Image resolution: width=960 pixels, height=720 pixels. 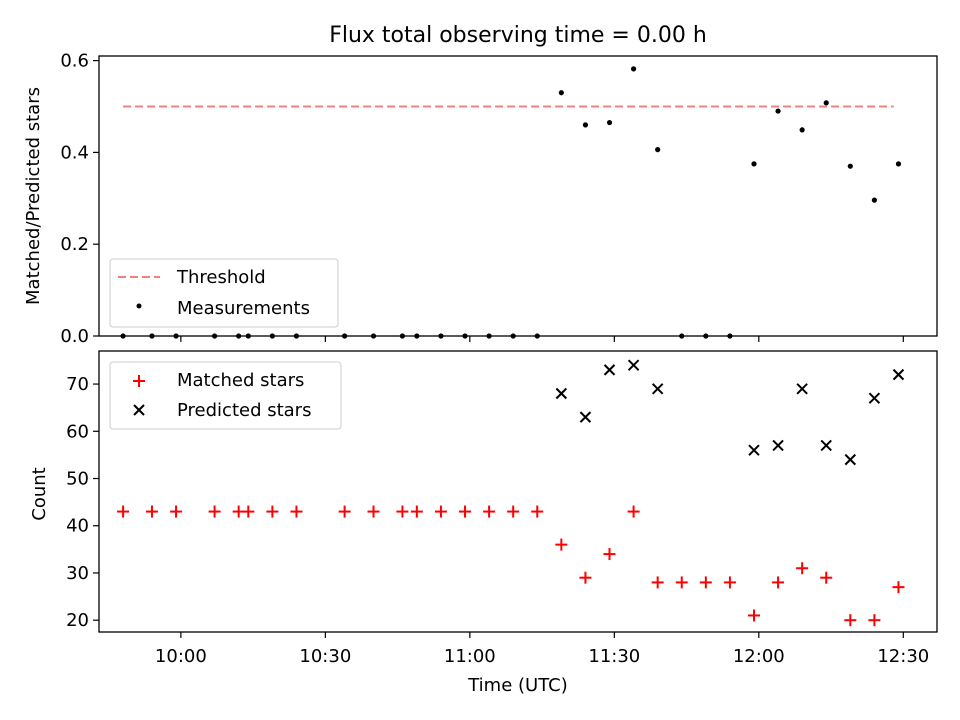 I want to click on x-tick-label: 10:30, so click(x=325, y=656).